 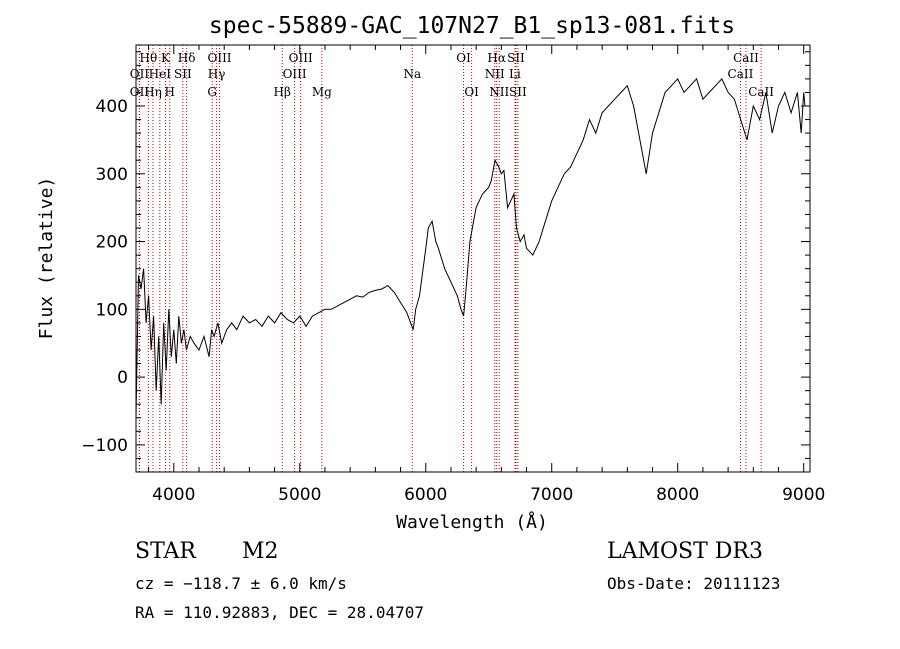 I want to click on y-tick-label: 400, so click(x=112, y=107).